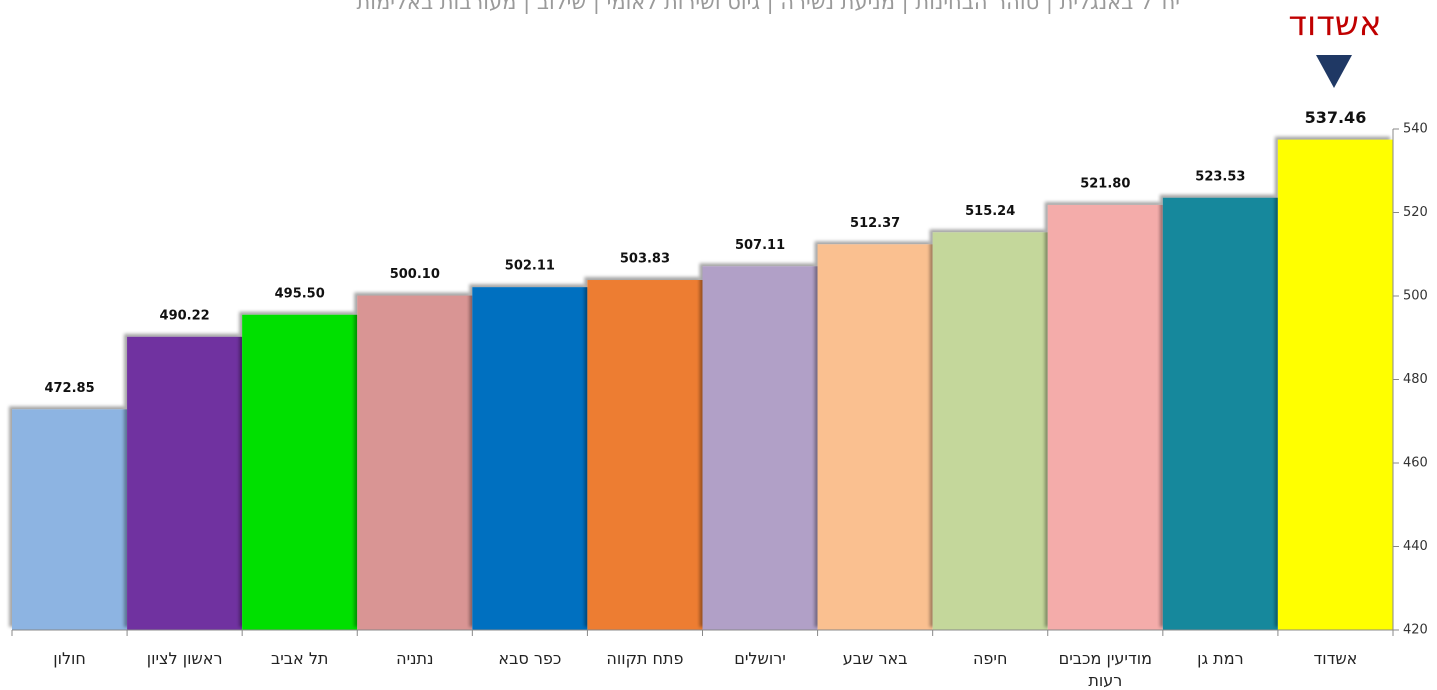 The image size is (1437, 690). I want to click on x-tick-label: ראשון לציון, so click(184, 658).